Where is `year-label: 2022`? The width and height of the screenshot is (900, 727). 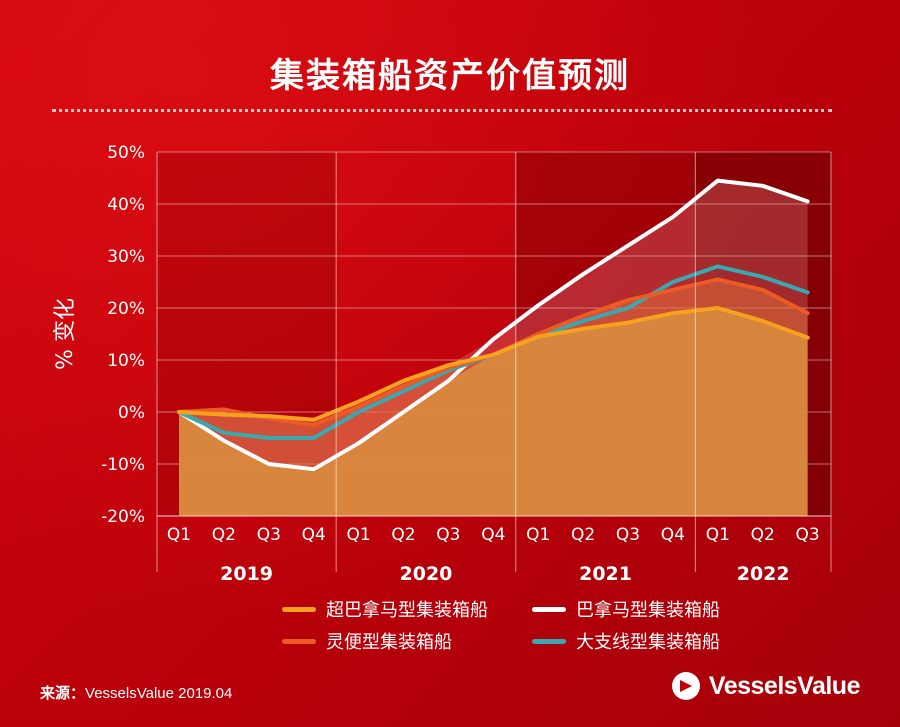
year-label: 2022 is located at coordinates (763, 574).